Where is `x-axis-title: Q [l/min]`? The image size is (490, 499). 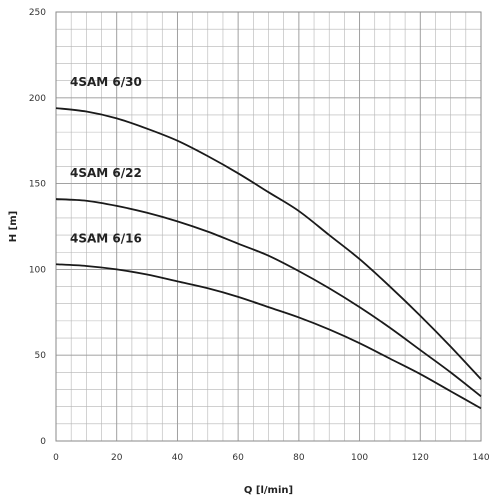 x-axis-title: Q [l/min] is located at coordinates (268, 490).